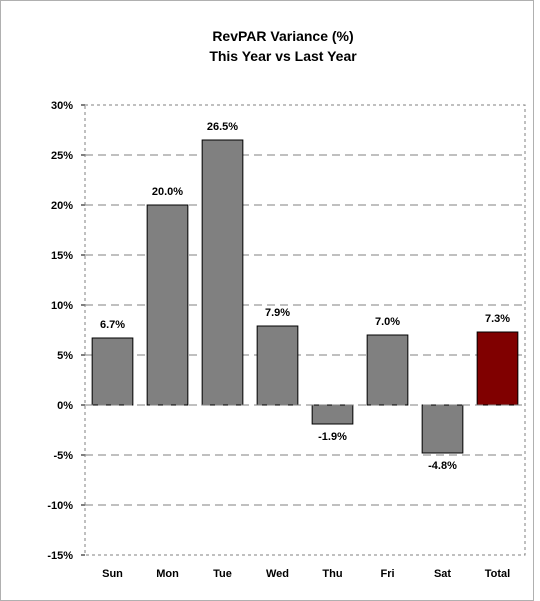 The width and height of the screenshot is (540, 601). I want to click on x-tick-label-total: Total, so click(497, 574).